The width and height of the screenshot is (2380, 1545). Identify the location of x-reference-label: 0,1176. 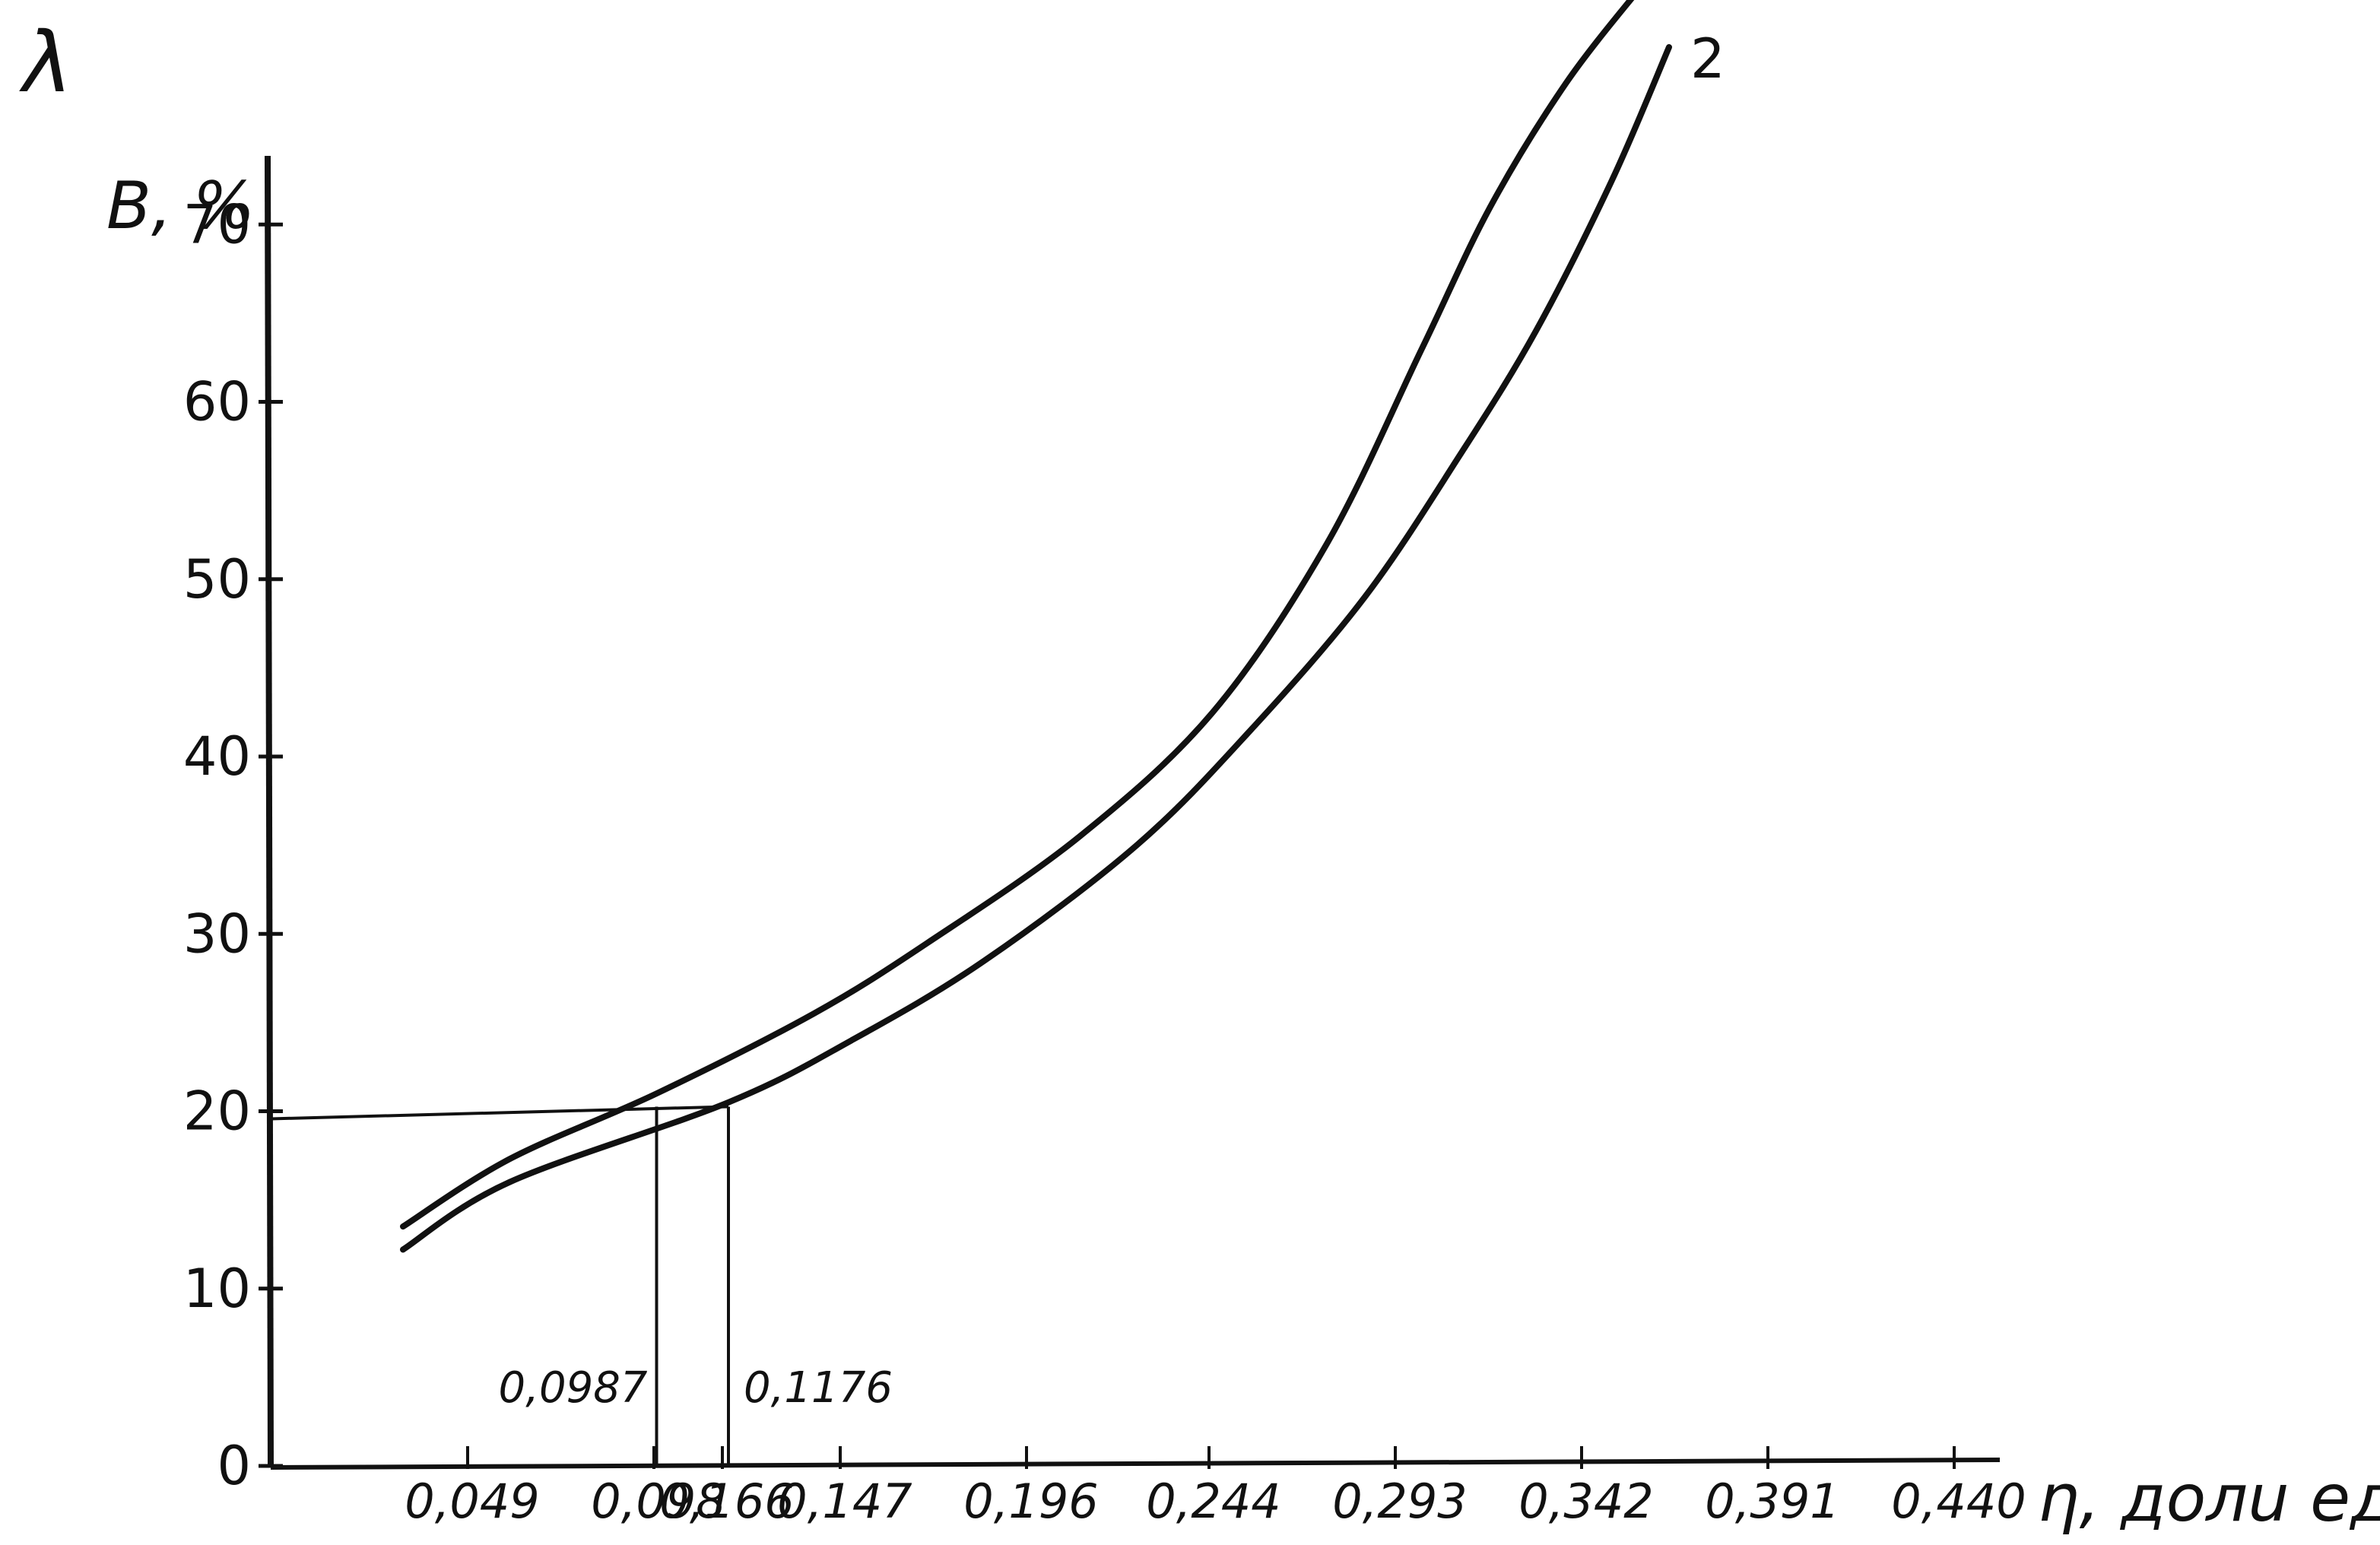
(818, 1388).